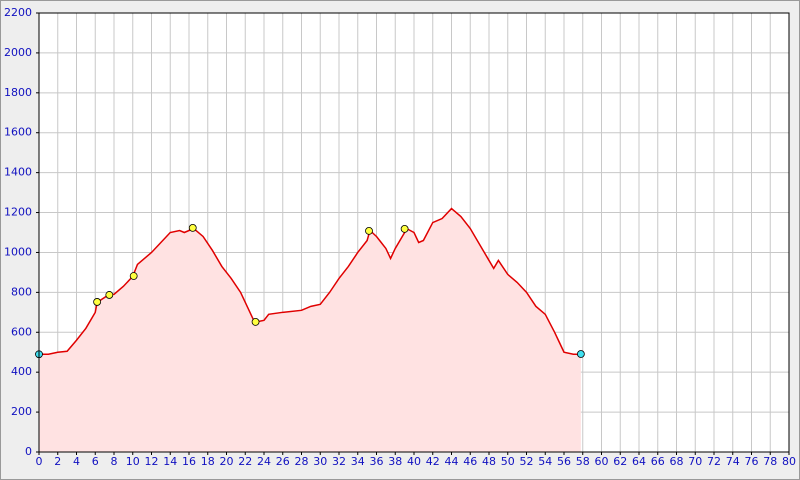 Image resolution: width=800 pixels, height=480 pixels. What do you see at coordinates (489, 461) in the screenshot?
I see `x-tick-label: 48` at bounding box center [489, 461].